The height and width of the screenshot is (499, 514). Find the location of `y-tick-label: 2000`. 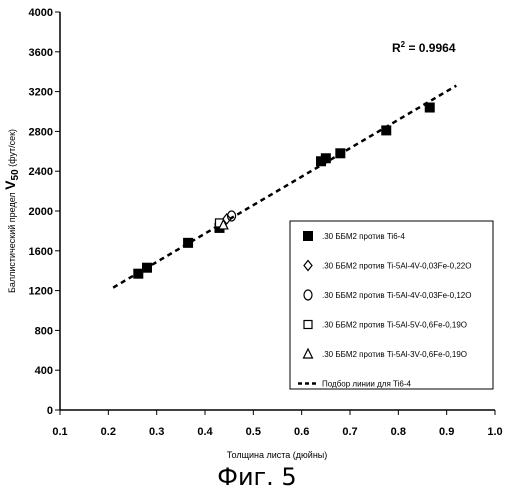

y-tick-label: 2000 is located at coordinates (41, 212).